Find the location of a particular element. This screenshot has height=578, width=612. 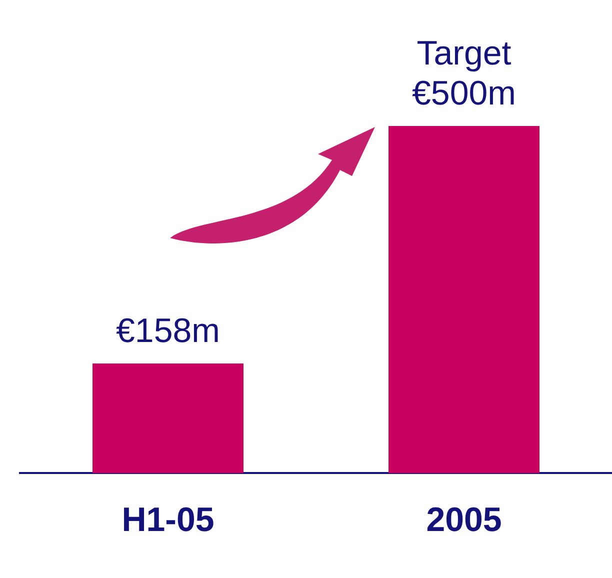

data-label: €158m is located at coordinates (168, 331).